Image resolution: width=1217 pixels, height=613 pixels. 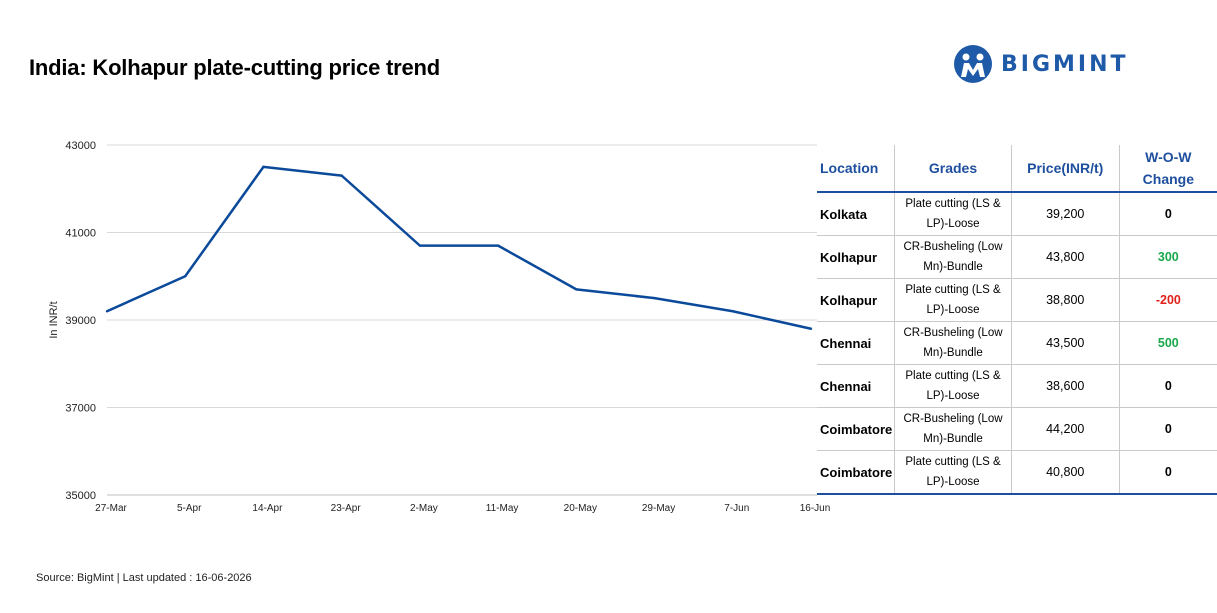 What do you see at coordinates (580, 508) in the screenshot?
I see `x-tick-label: 20-May` at bounding box center [580, 508].